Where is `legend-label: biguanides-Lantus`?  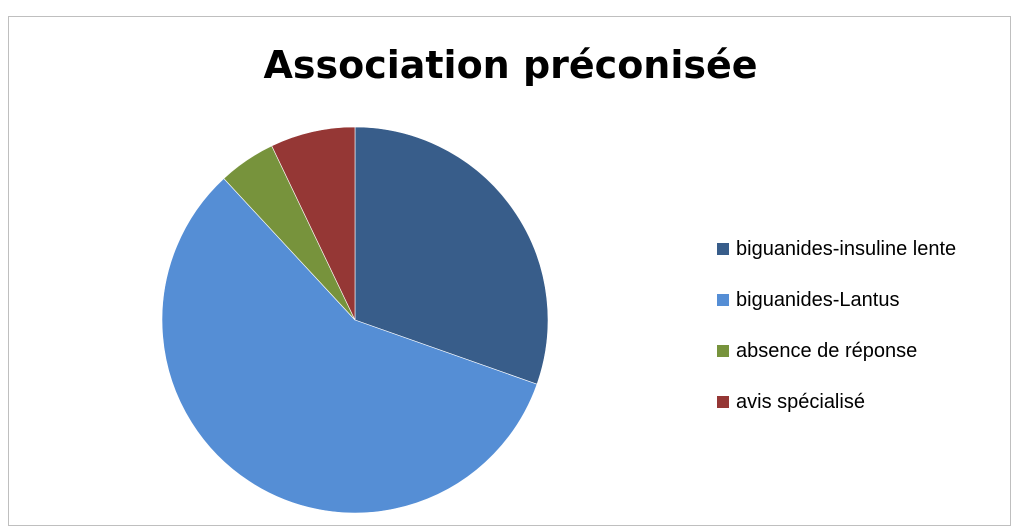
legend-label: biguanides-Lantus is located at coordinates (818, 299).